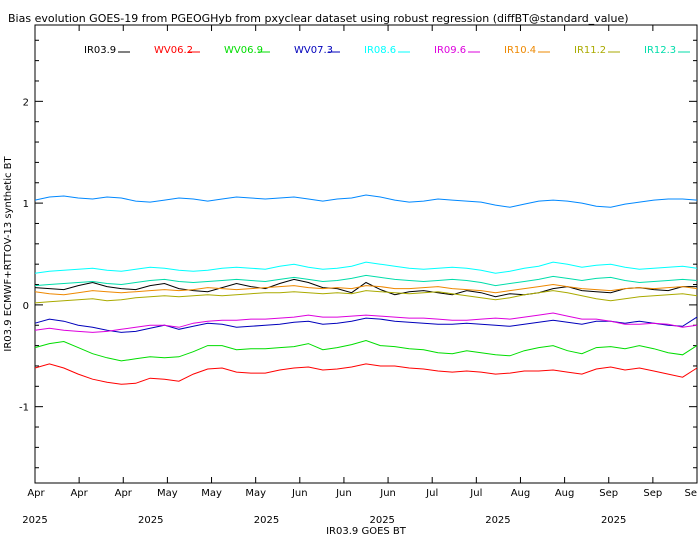 This screenshot has width=700, height=540. Describe the element at coordinates (366, 531) in the screenshot. I see `x-axis-label: IR03.9 GOES BT` at that location.